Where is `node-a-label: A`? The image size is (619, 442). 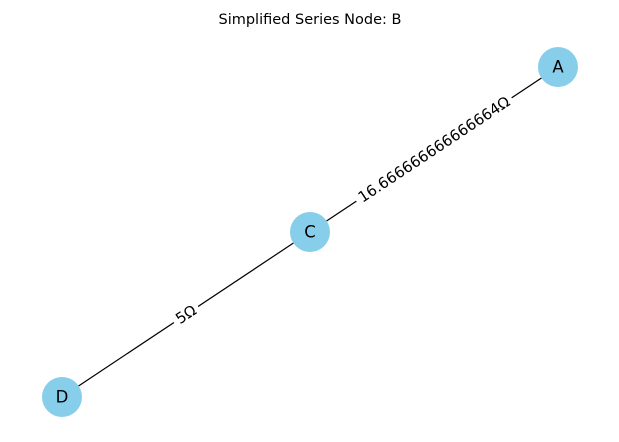 node-a-label: A is located at coordinates (558, 67).